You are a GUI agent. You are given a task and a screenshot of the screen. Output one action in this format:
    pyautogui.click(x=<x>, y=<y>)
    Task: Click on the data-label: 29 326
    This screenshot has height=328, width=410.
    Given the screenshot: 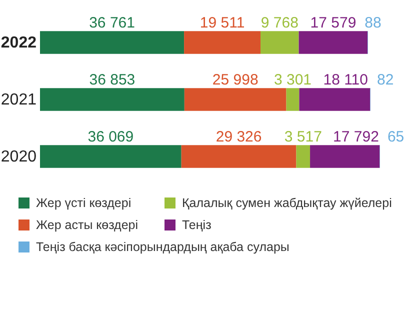 What is the action you would take?
    pyautogui.click(x=239, y=137)
    